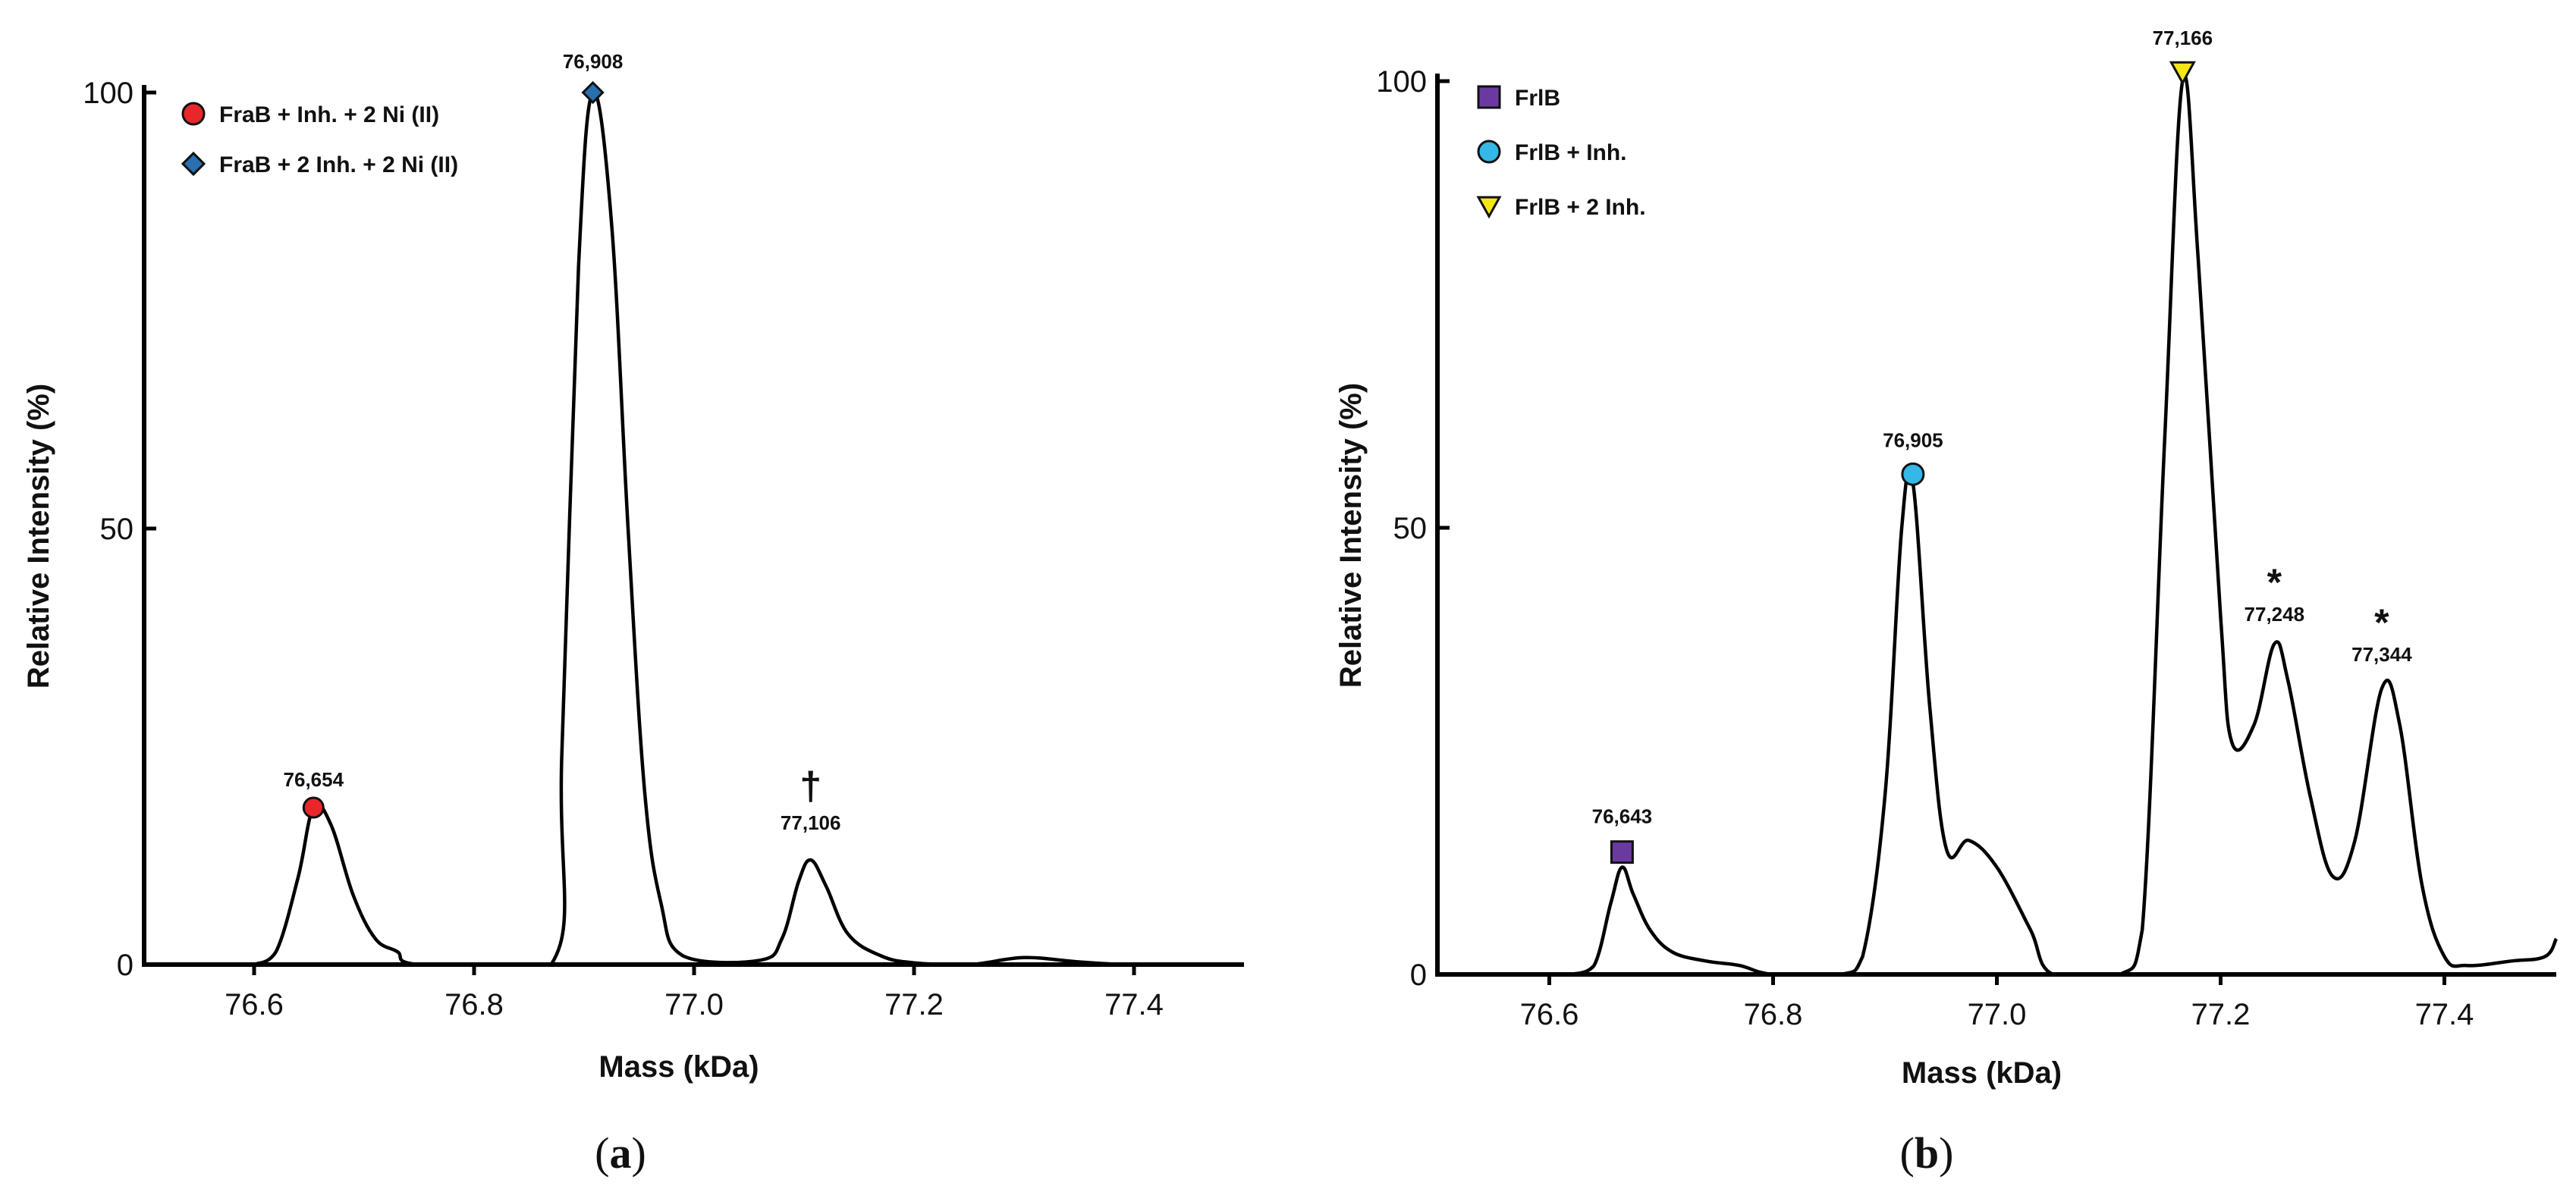 This screenshot has height=1186, width=2576. What do you see at coordinates (329, 114) in the screenshot?
I see `legend-label: FraB + Inh. + 2 Ni (II)` at bounding box center [329, 114].